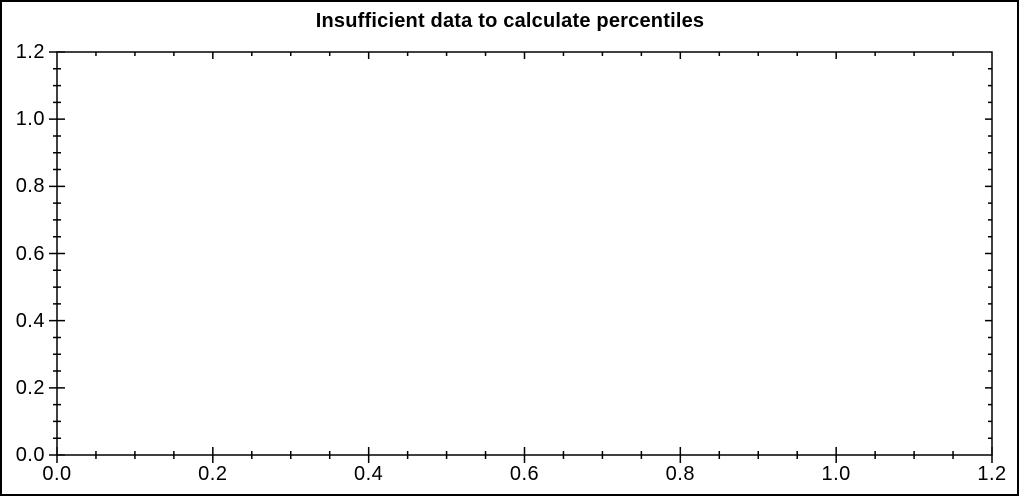 This screenshot has width=1020, height=500. Describe the element at coordinates (680, 474) in the screenshot. I see `x-axis-tick-label: 0.8` at that location.